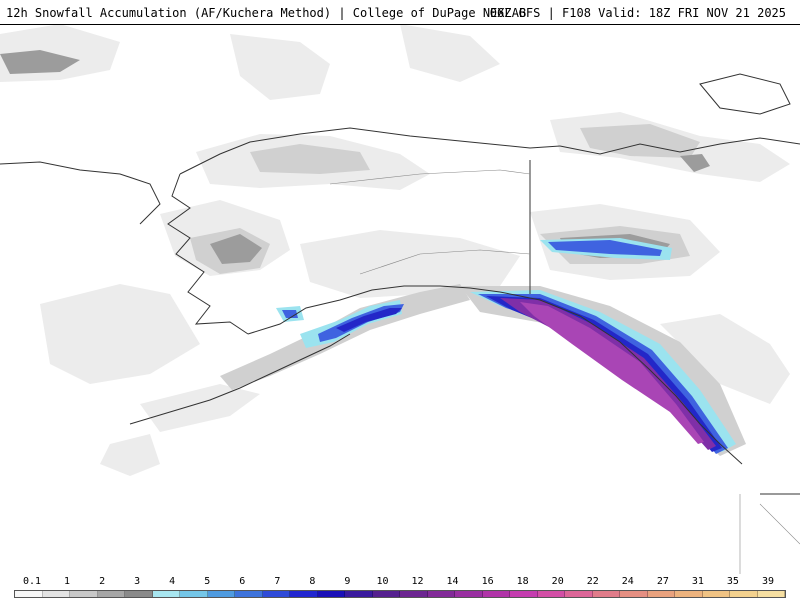 Image resolution: width=800 pixels, height=600 pixels. What do you see at coordinates (522, 581) in the screenshot?
I see `colorbar-label: 18` at bounding box center [522, 581].